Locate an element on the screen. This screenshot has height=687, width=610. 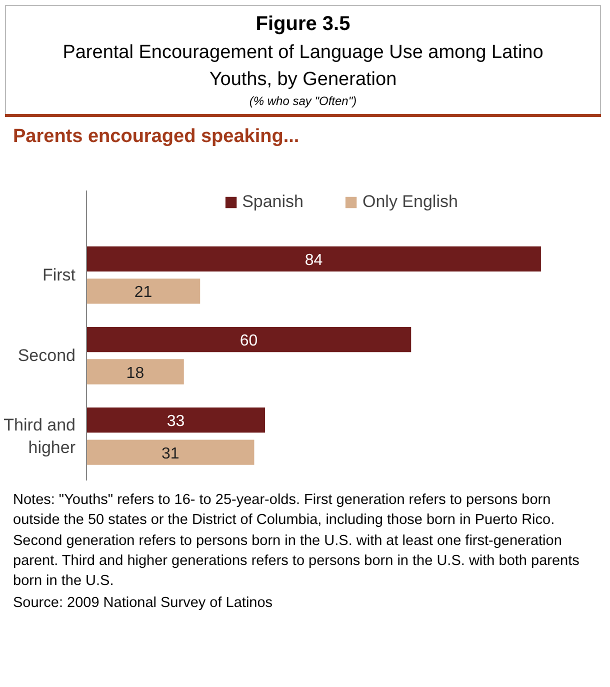
data-label: 60 is located at coordinates (249, 341).